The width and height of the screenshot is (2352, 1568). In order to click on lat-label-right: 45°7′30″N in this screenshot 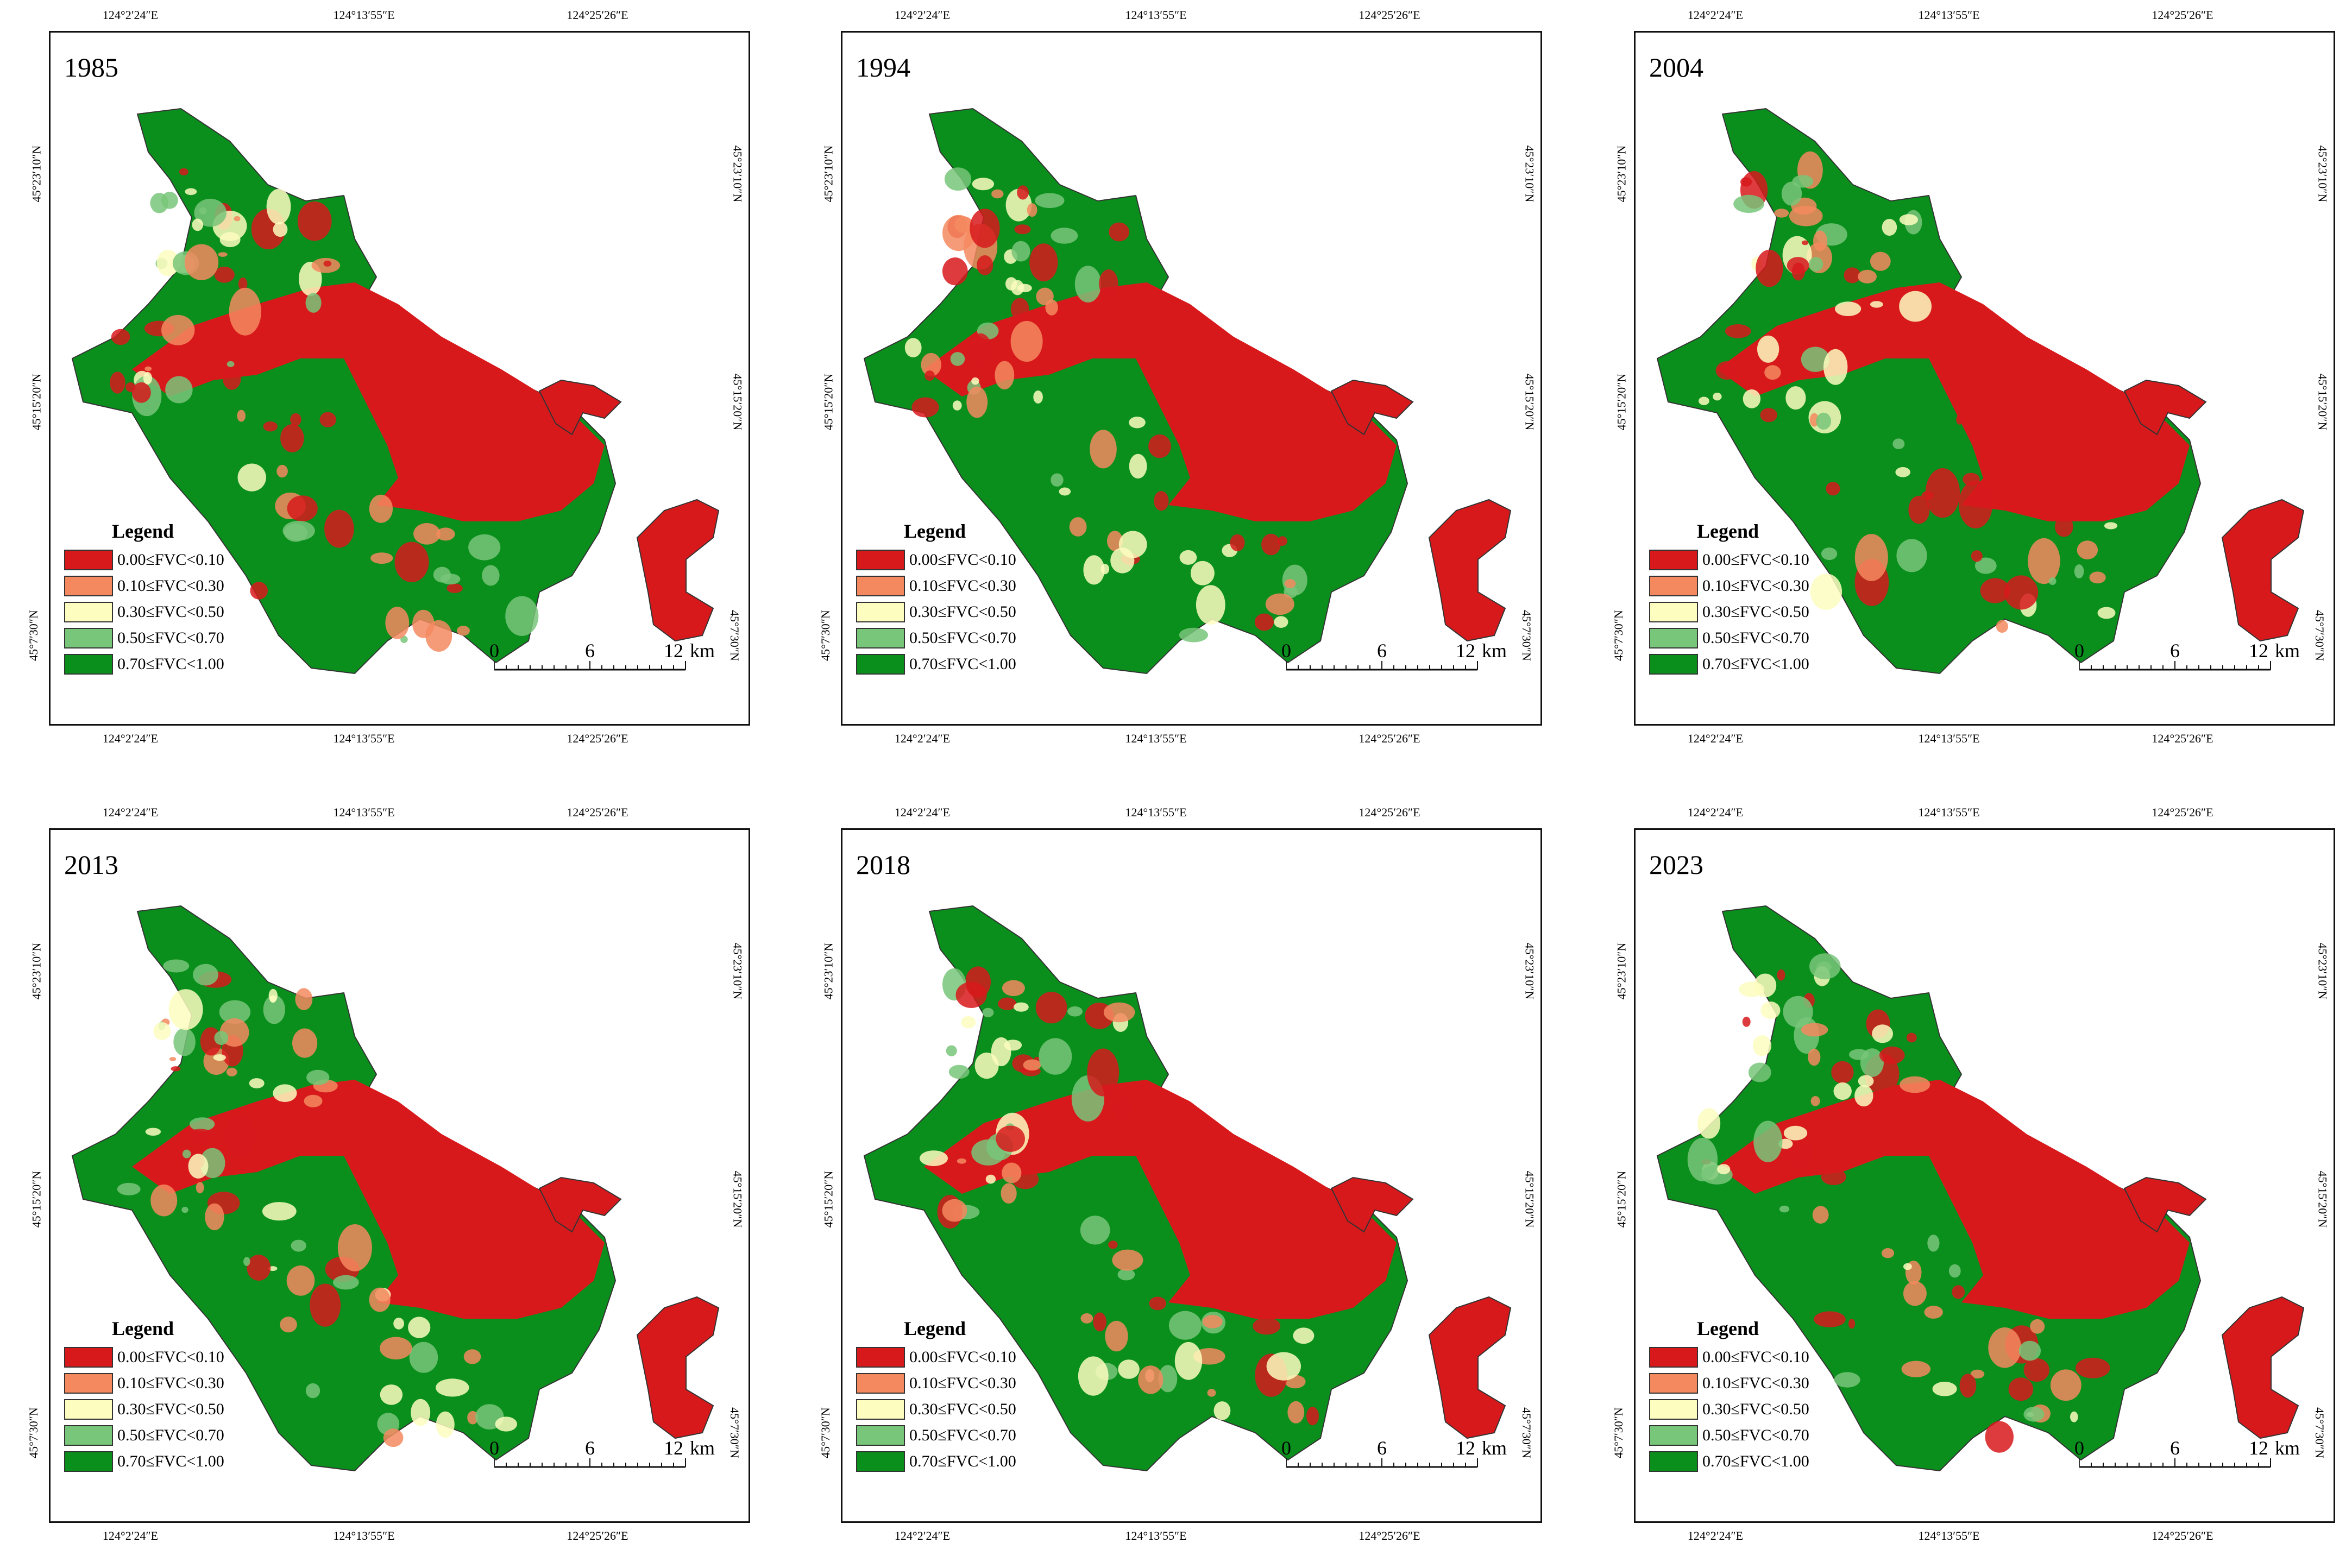, I will do `click(2319, 1432)`.